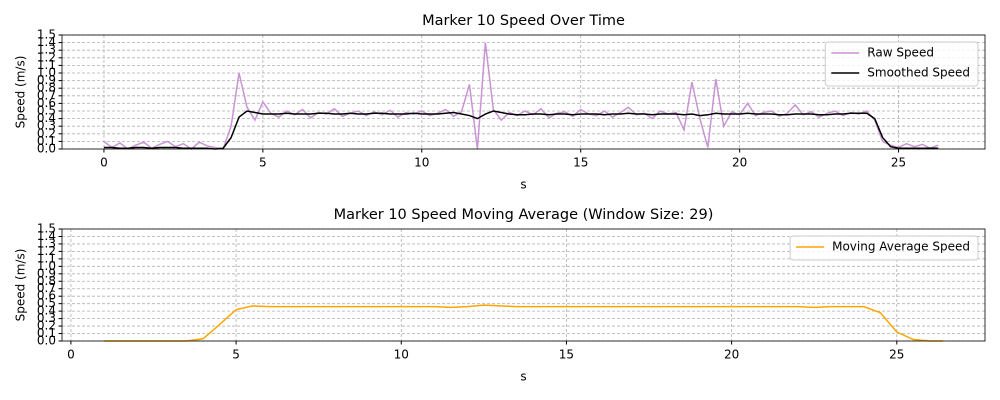  What do you see at coordinates (900, 53) in the screenshot?
I see `legend-label: Raw Speed` at bounding box center [900, 53].